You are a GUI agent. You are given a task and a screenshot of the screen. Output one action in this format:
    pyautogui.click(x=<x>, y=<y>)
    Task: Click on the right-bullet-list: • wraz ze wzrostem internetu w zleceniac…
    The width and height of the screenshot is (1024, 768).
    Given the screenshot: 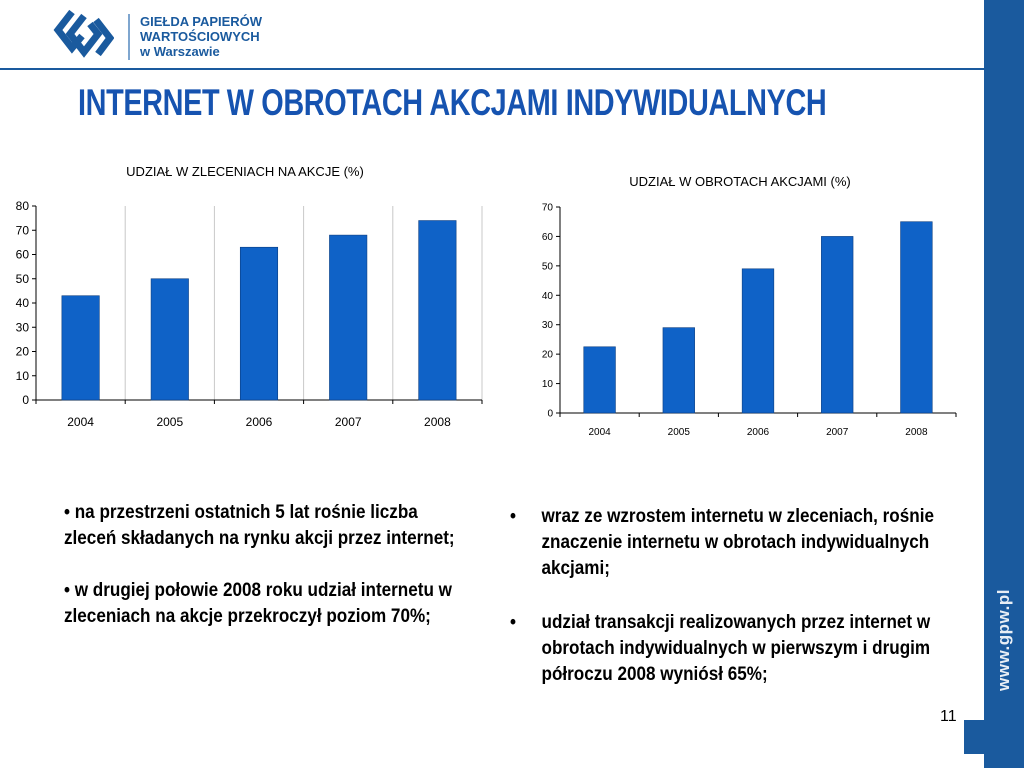 What is the action you would take?
    pyautogui.click(x=722, y=610)
    